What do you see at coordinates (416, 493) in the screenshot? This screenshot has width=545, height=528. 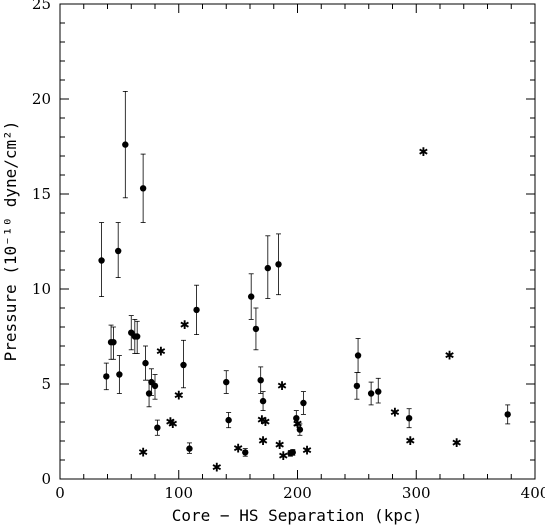 I see `x-tick-label: 300` at bounding box center [416, 493].